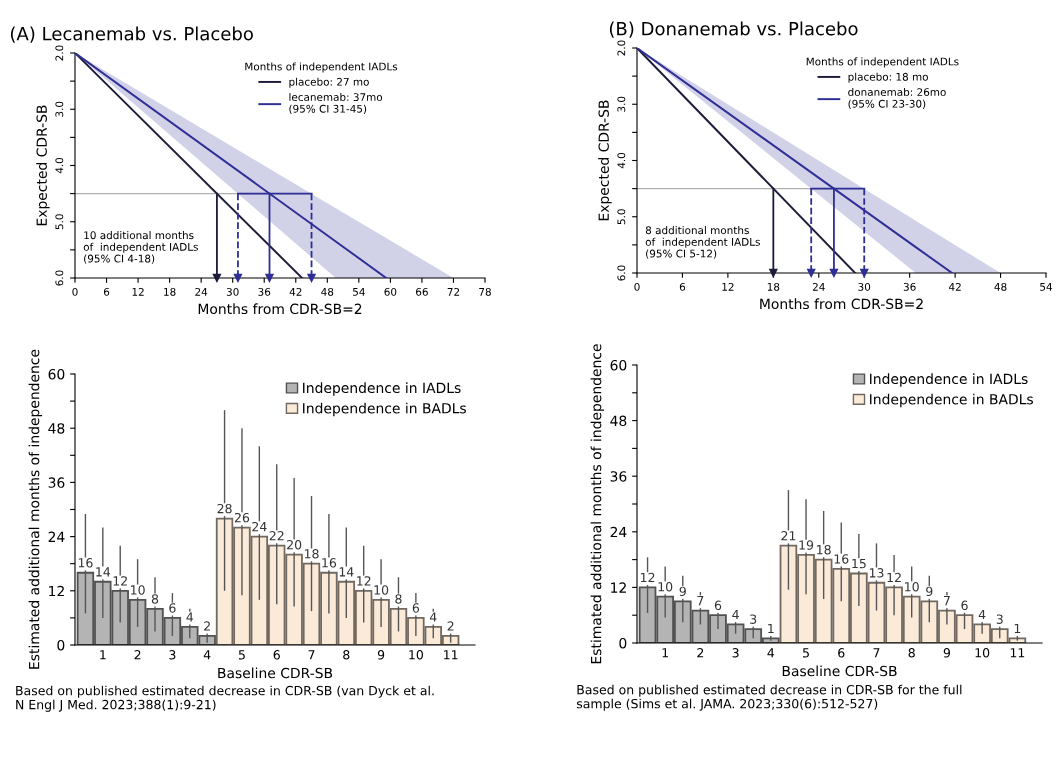  Describe the element at coordinates (311, 655) in the screenshot. I see `x-tick-label: 7` at that location.